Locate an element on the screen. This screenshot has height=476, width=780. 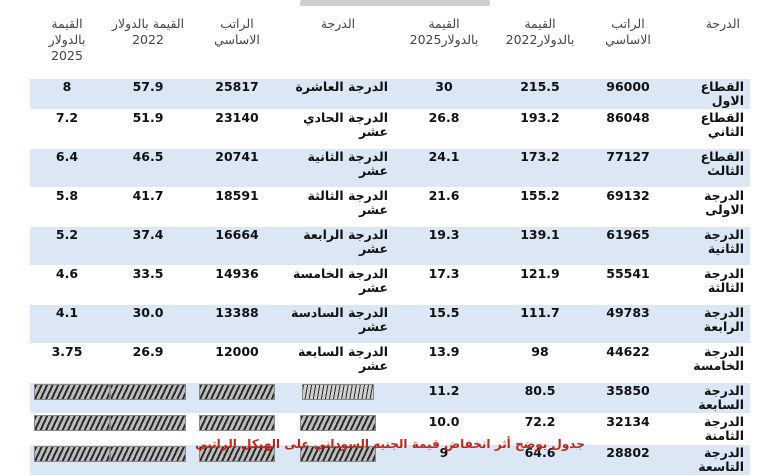
cell-right-salary: 44622 is located at coordinates (628, 363).